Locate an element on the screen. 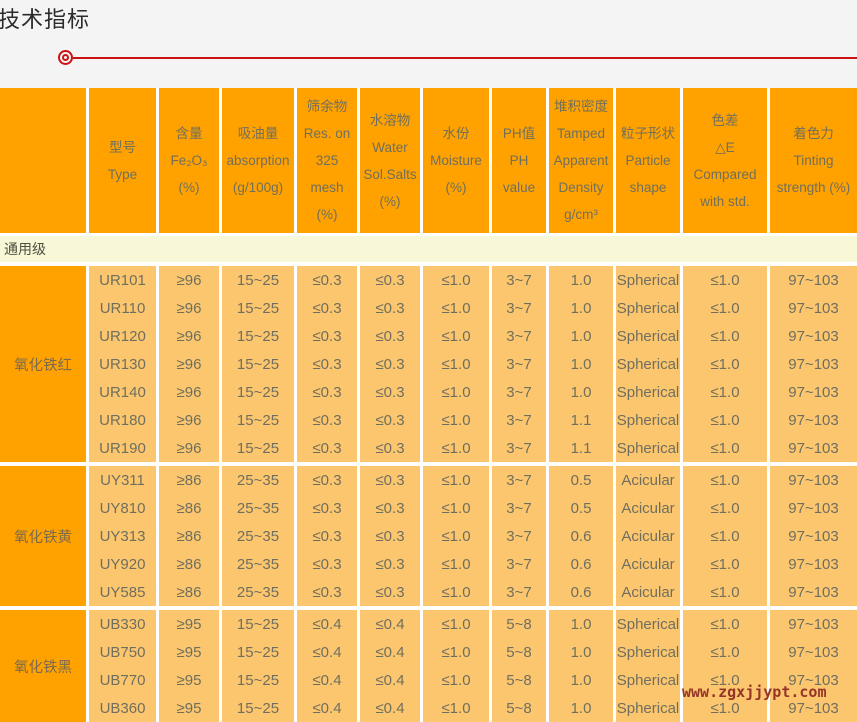  header-line: Res. on is located at coordinates (327, 133).